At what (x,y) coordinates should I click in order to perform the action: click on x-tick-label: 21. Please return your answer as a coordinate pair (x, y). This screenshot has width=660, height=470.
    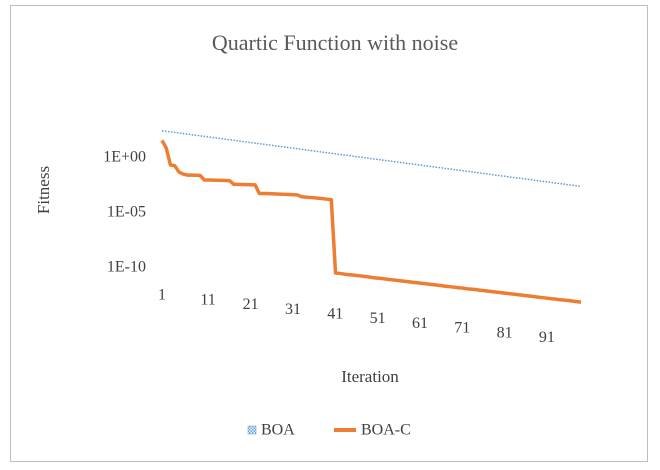
    Looking at the image, I should click on (251, 304).